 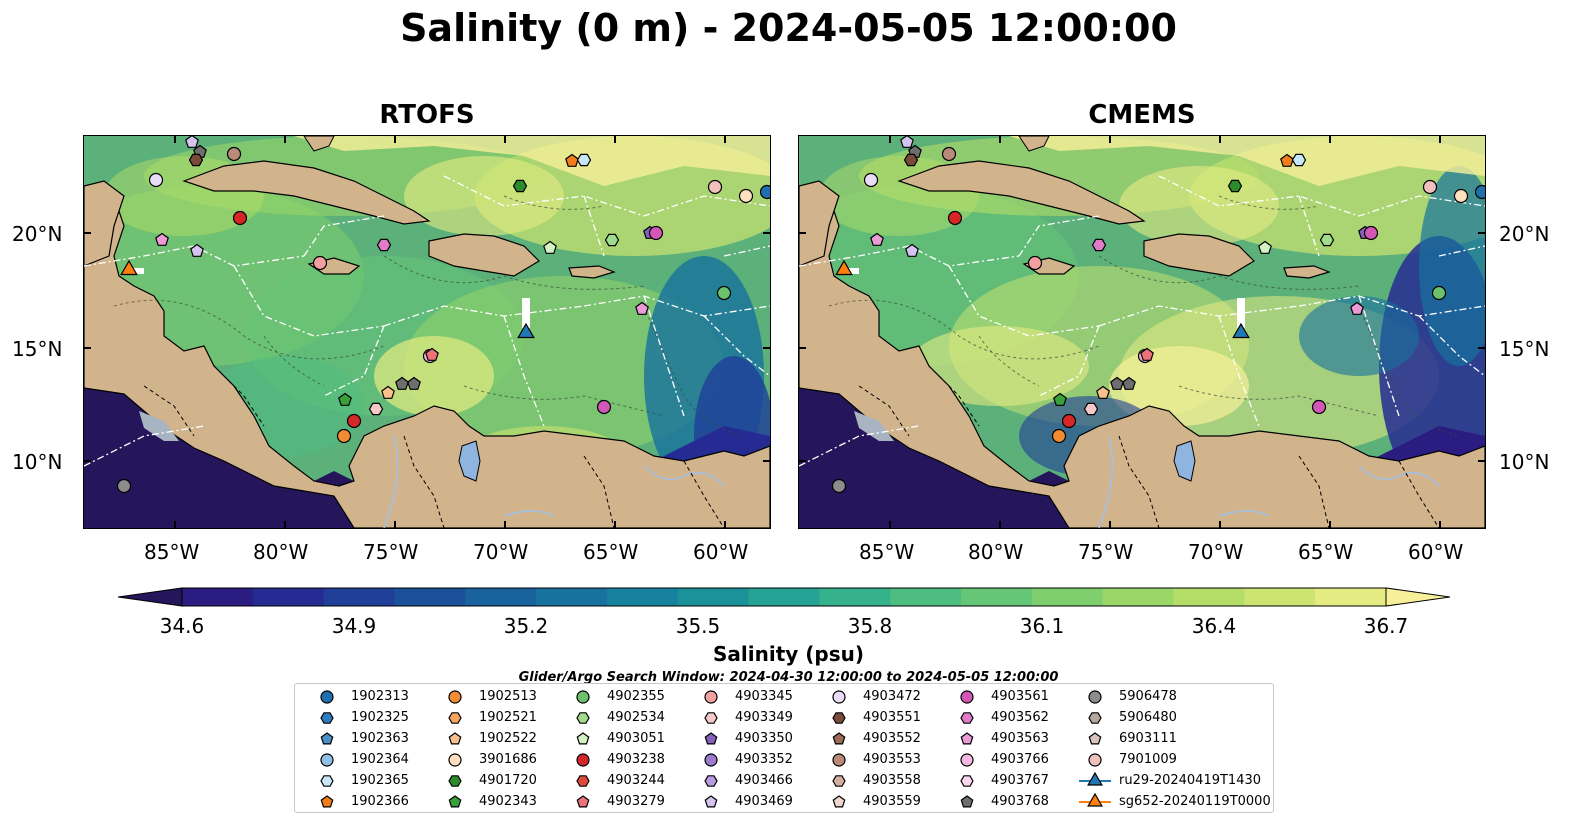 I want to click on colorbar, so click(x=784, y=598).